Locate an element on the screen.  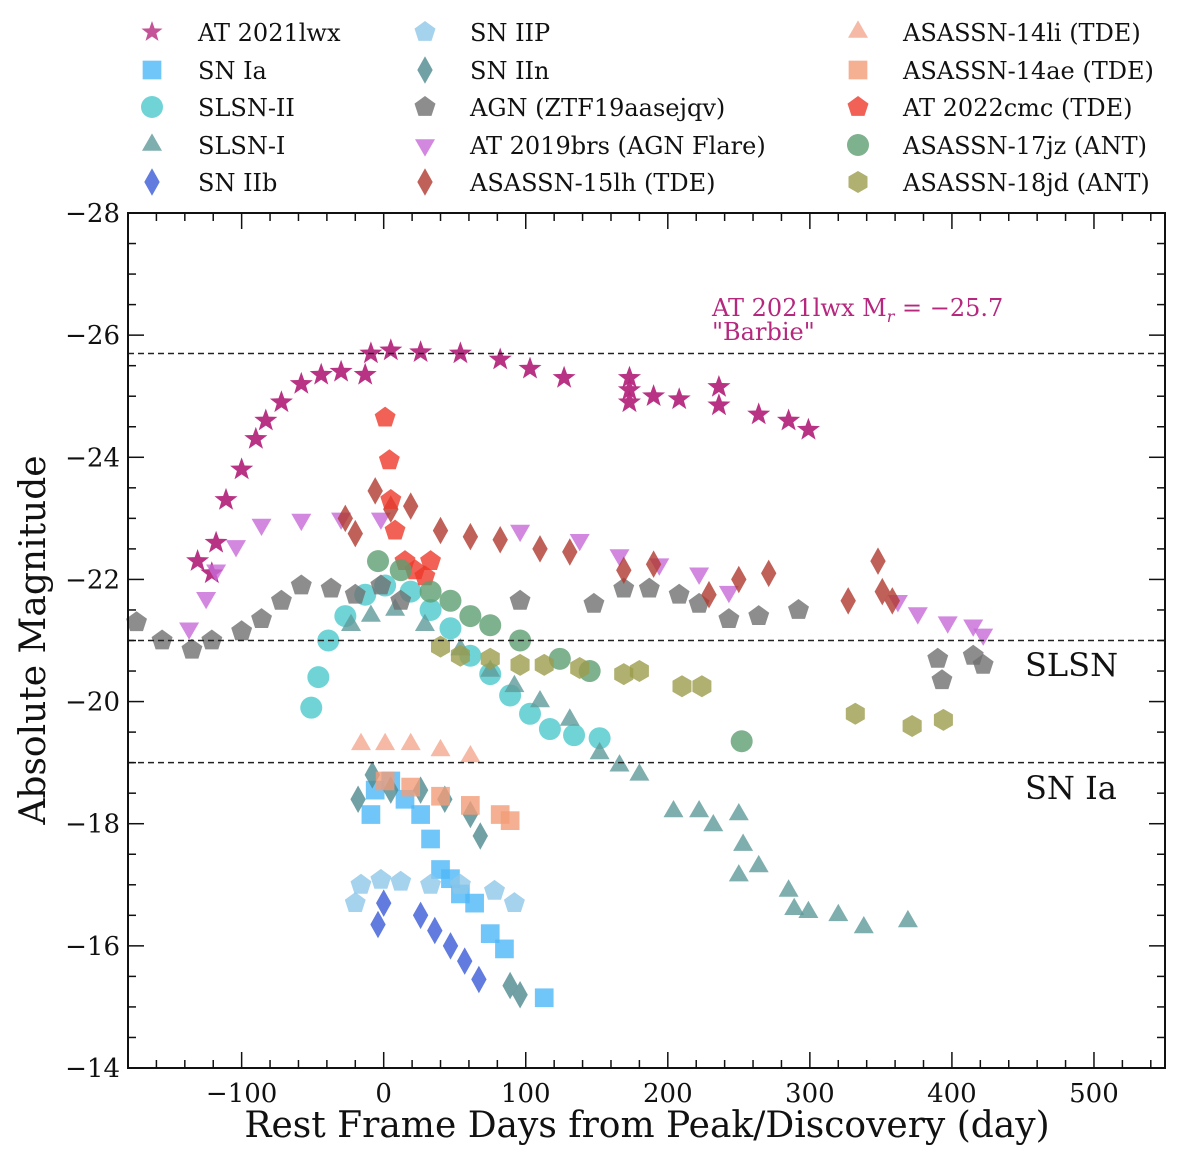
x-tick-label: 100 is located at coordinates (526, 1094).